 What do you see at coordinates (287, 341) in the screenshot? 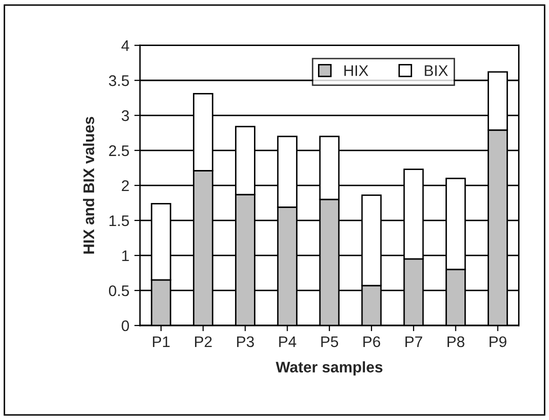
I see `x-tick-label: P4` at bounding box center [287, 341].